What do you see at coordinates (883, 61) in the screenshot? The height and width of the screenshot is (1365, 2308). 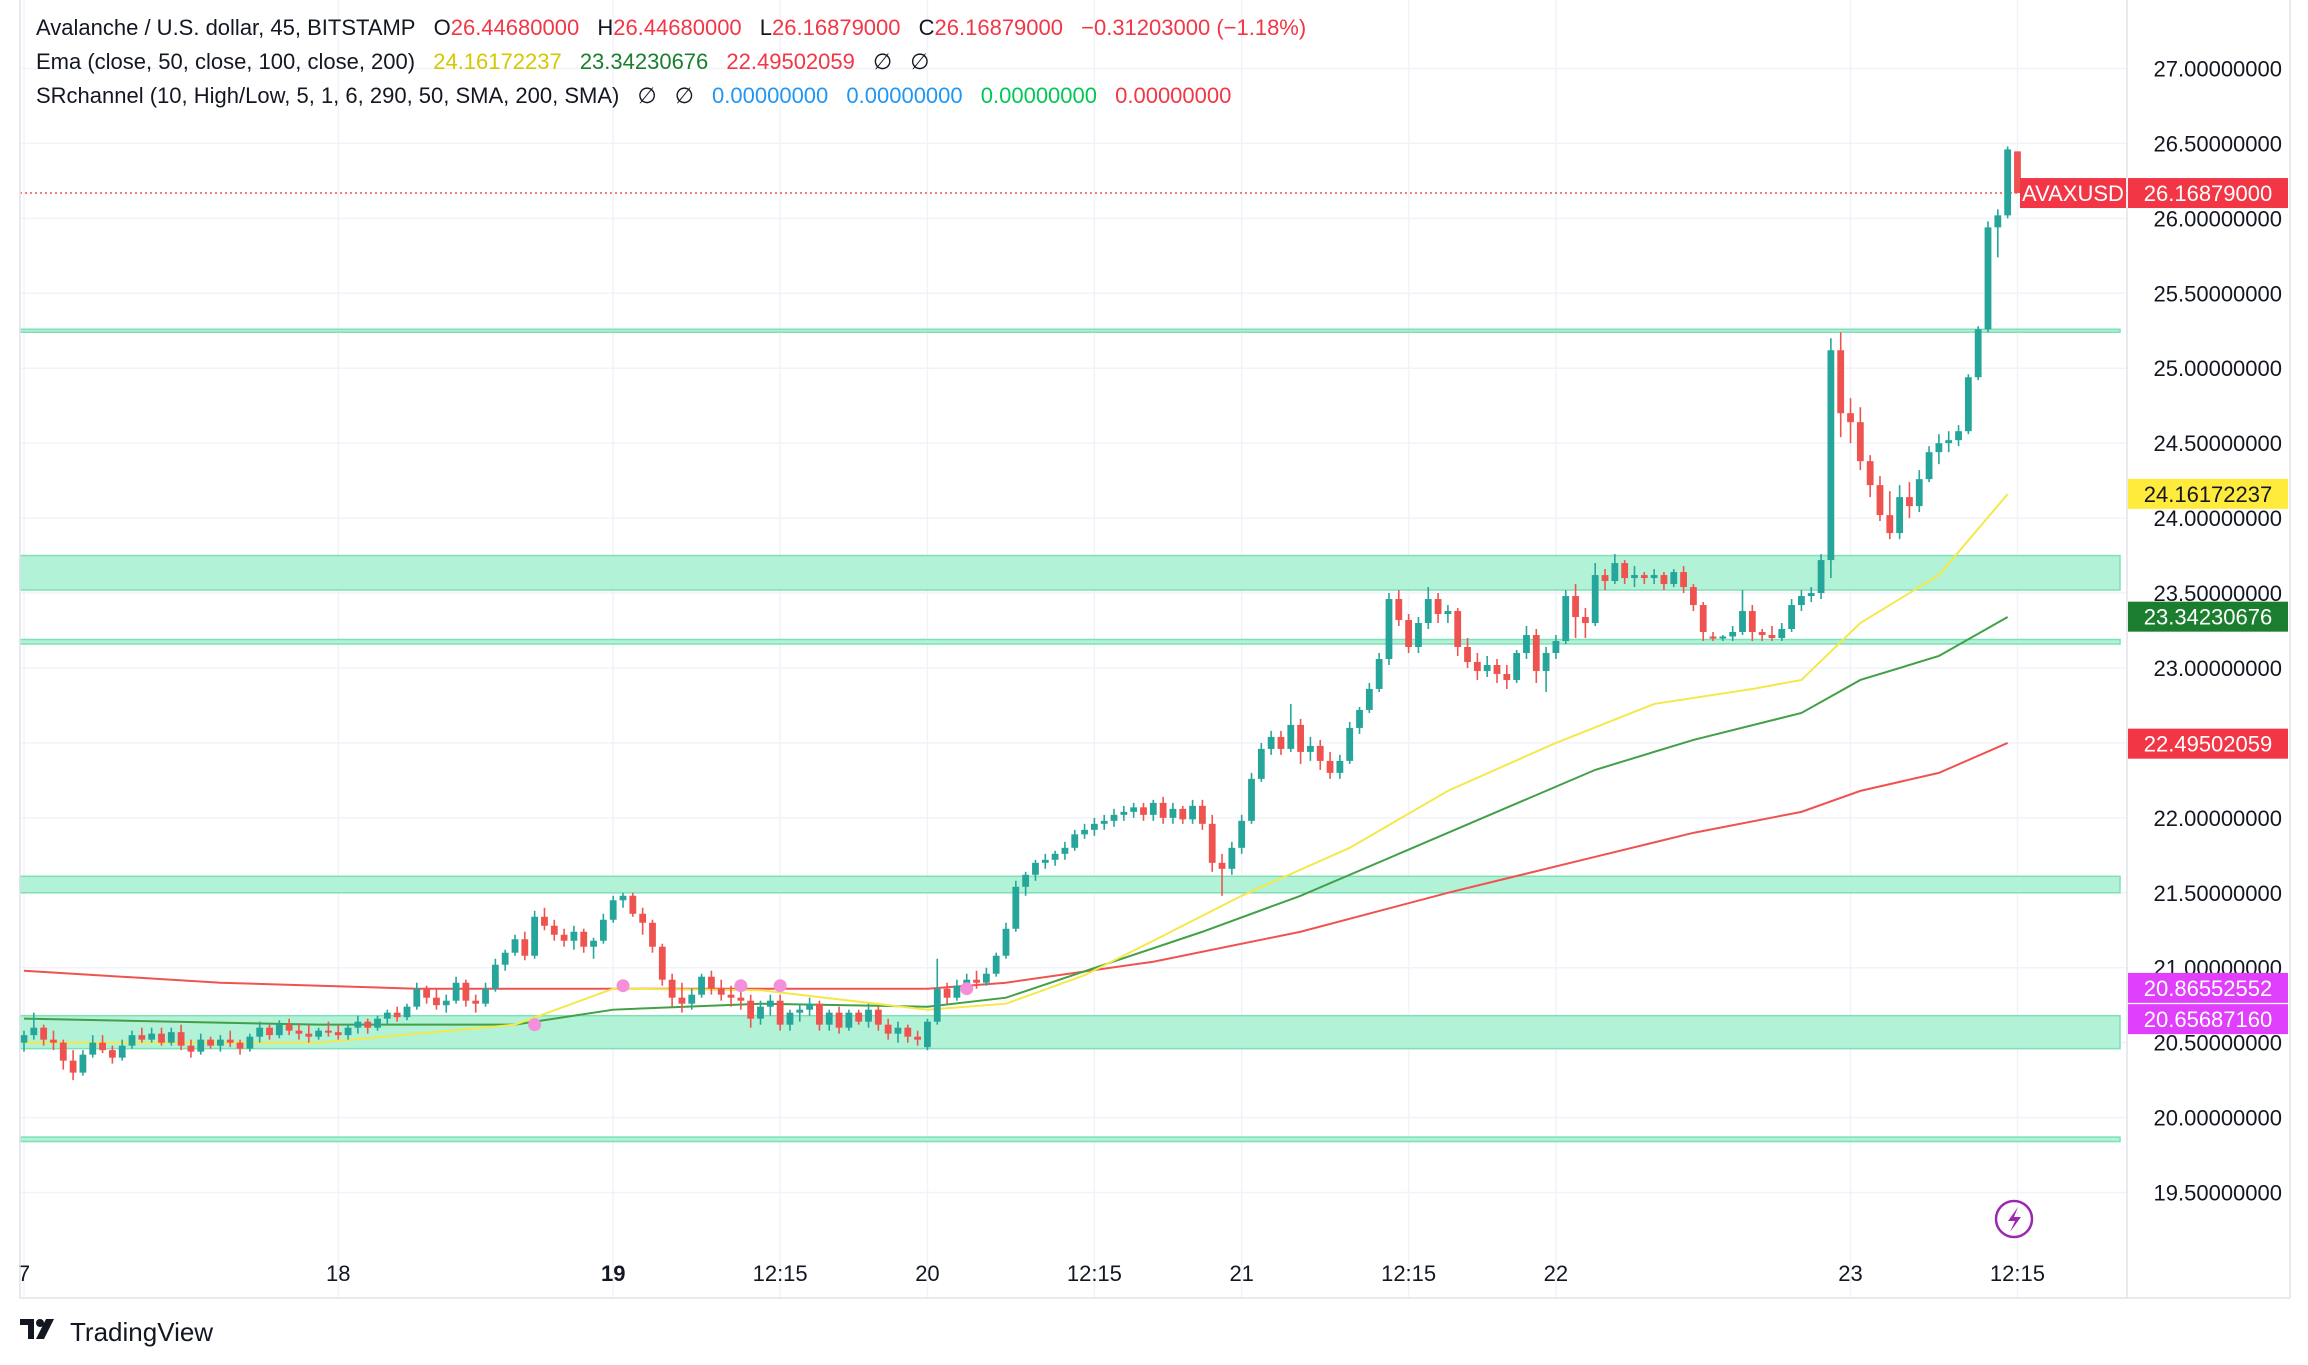 I see `legend-ema-empty-1: ∅` at bounding box center [883, 61].